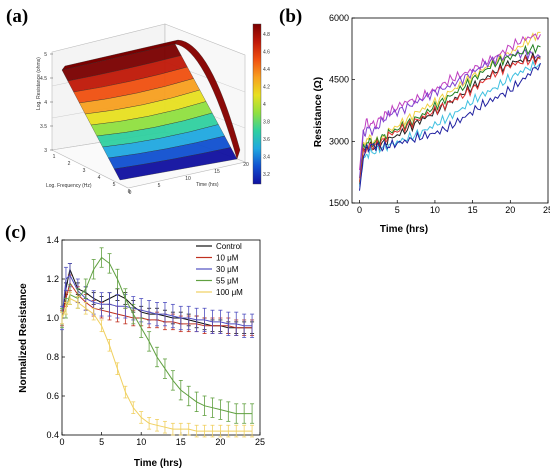 This screenshot has width=550, height=471. Describe the element at coordinates (404, 229) in the screenshot. I see `b-x-axis-label: Time (hrs)` at that location.